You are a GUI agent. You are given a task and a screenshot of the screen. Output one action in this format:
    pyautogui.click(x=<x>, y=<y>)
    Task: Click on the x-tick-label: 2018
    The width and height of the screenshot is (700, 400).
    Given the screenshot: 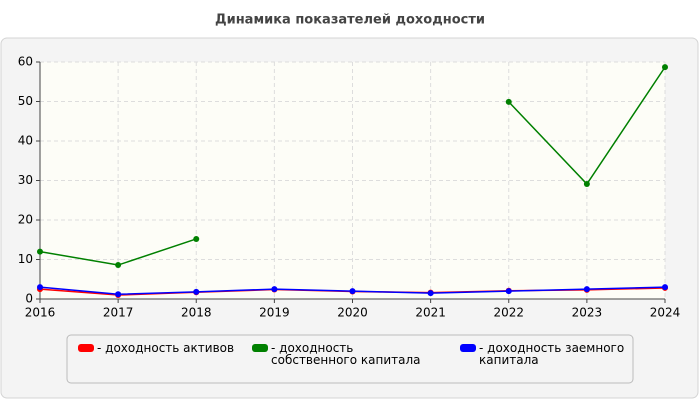 What is the action you would take?
    pyautogui.click(x=196, y=313)
    